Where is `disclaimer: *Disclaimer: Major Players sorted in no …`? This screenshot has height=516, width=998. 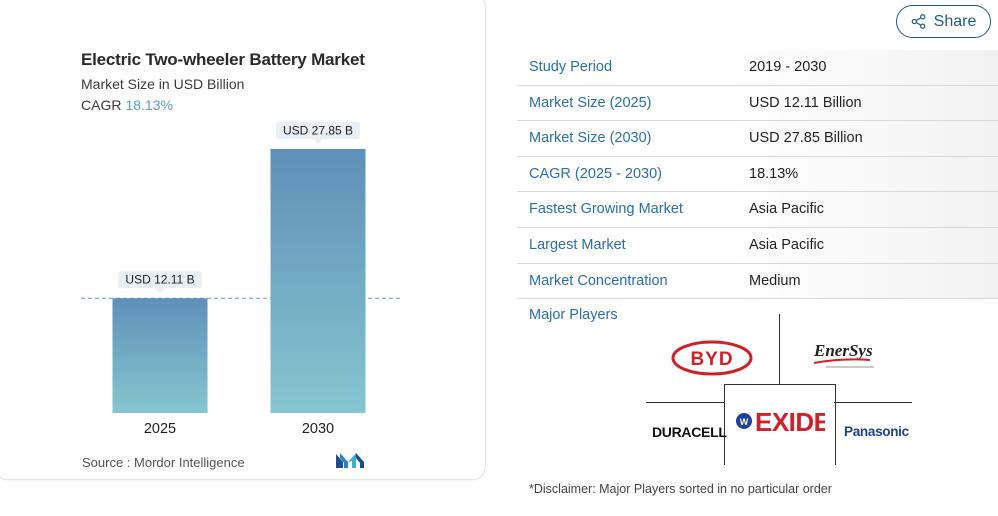
disclaimer: *Disclaimer: Major Players sorted in no … is located at coordinates (680, 489).